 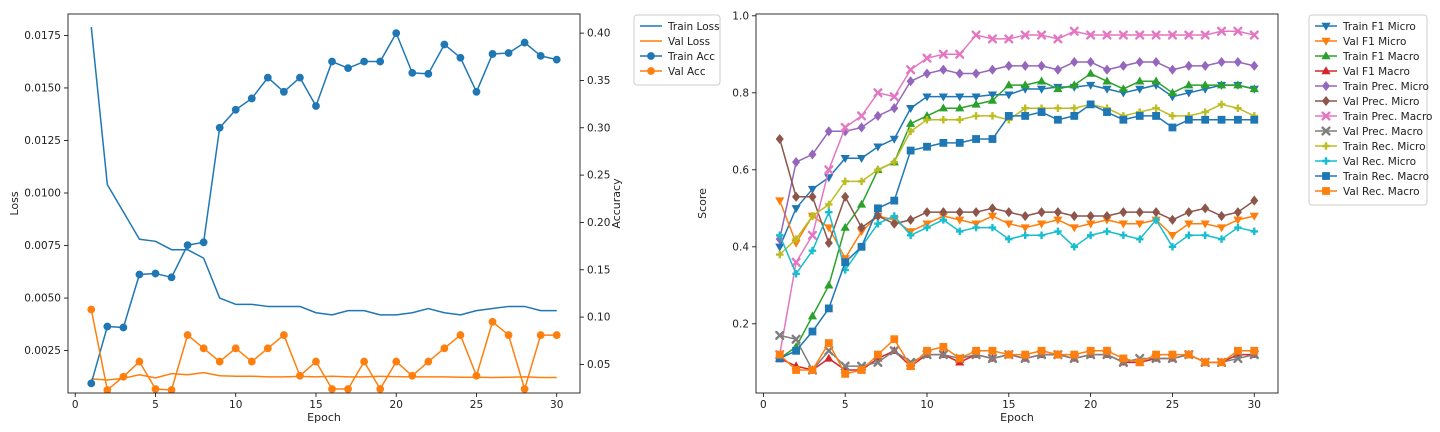 I want to click on val-rec-micro-line, so click(x=1017, y=243).